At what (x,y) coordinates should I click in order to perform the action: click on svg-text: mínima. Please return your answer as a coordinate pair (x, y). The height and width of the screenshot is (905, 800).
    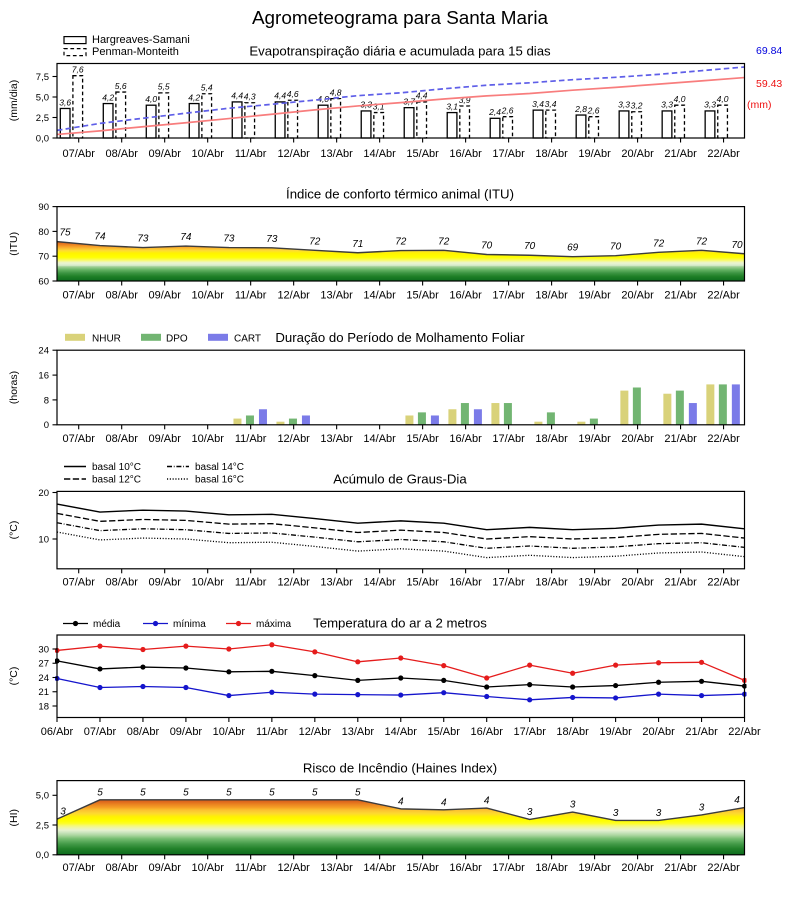
    Looking at the image, I should click on (189, 624).